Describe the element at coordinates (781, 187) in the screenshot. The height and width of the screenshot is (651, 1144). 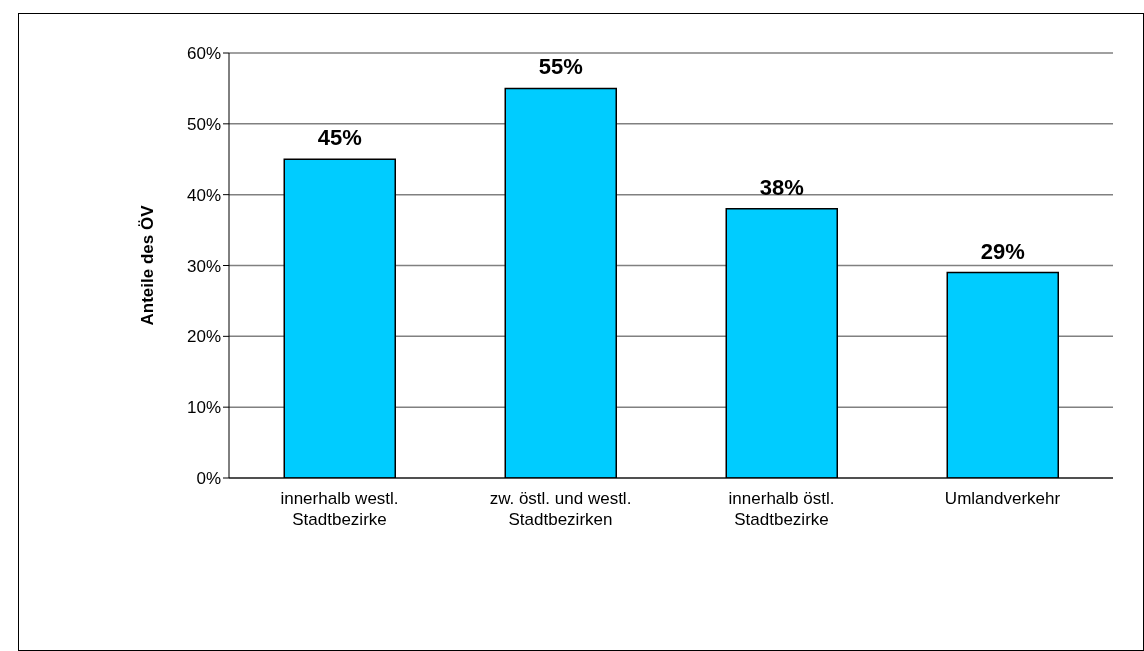
I see `data-label: 38%` at that location.